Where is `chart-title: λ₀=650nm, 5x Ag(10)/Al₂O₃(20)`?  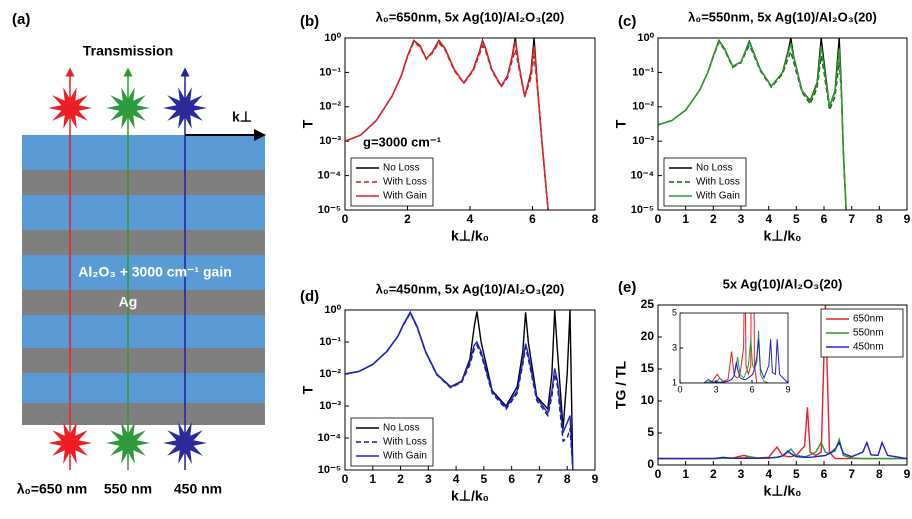
chart-title: λ₀=650nm, 5x Ag(10)/Al₂O₃(20) is located at coordinates (470, 16).